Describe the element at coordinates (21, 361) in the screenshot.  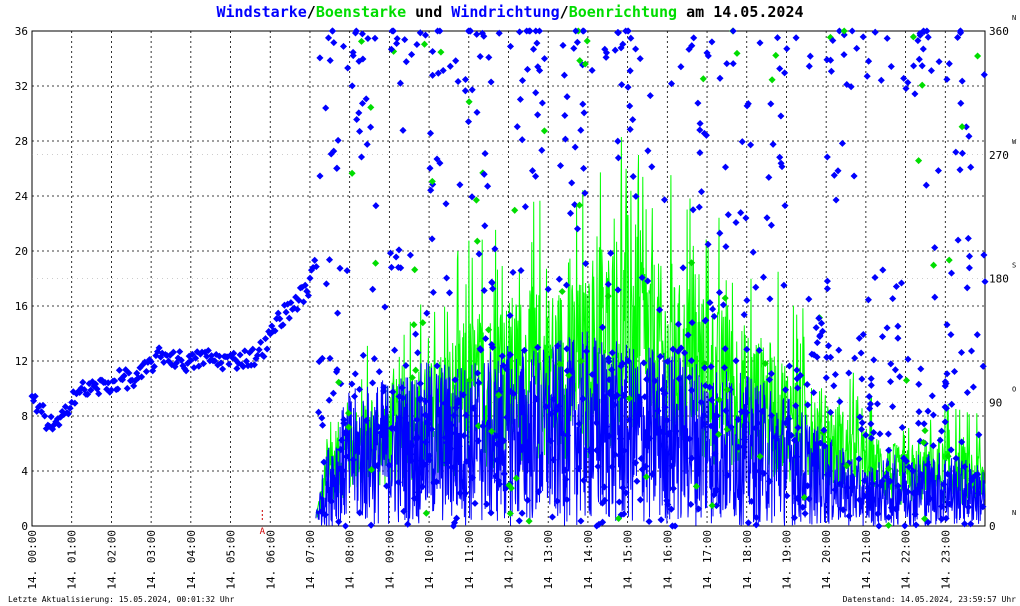
I see `y-tick-label-left: 12` at that location.